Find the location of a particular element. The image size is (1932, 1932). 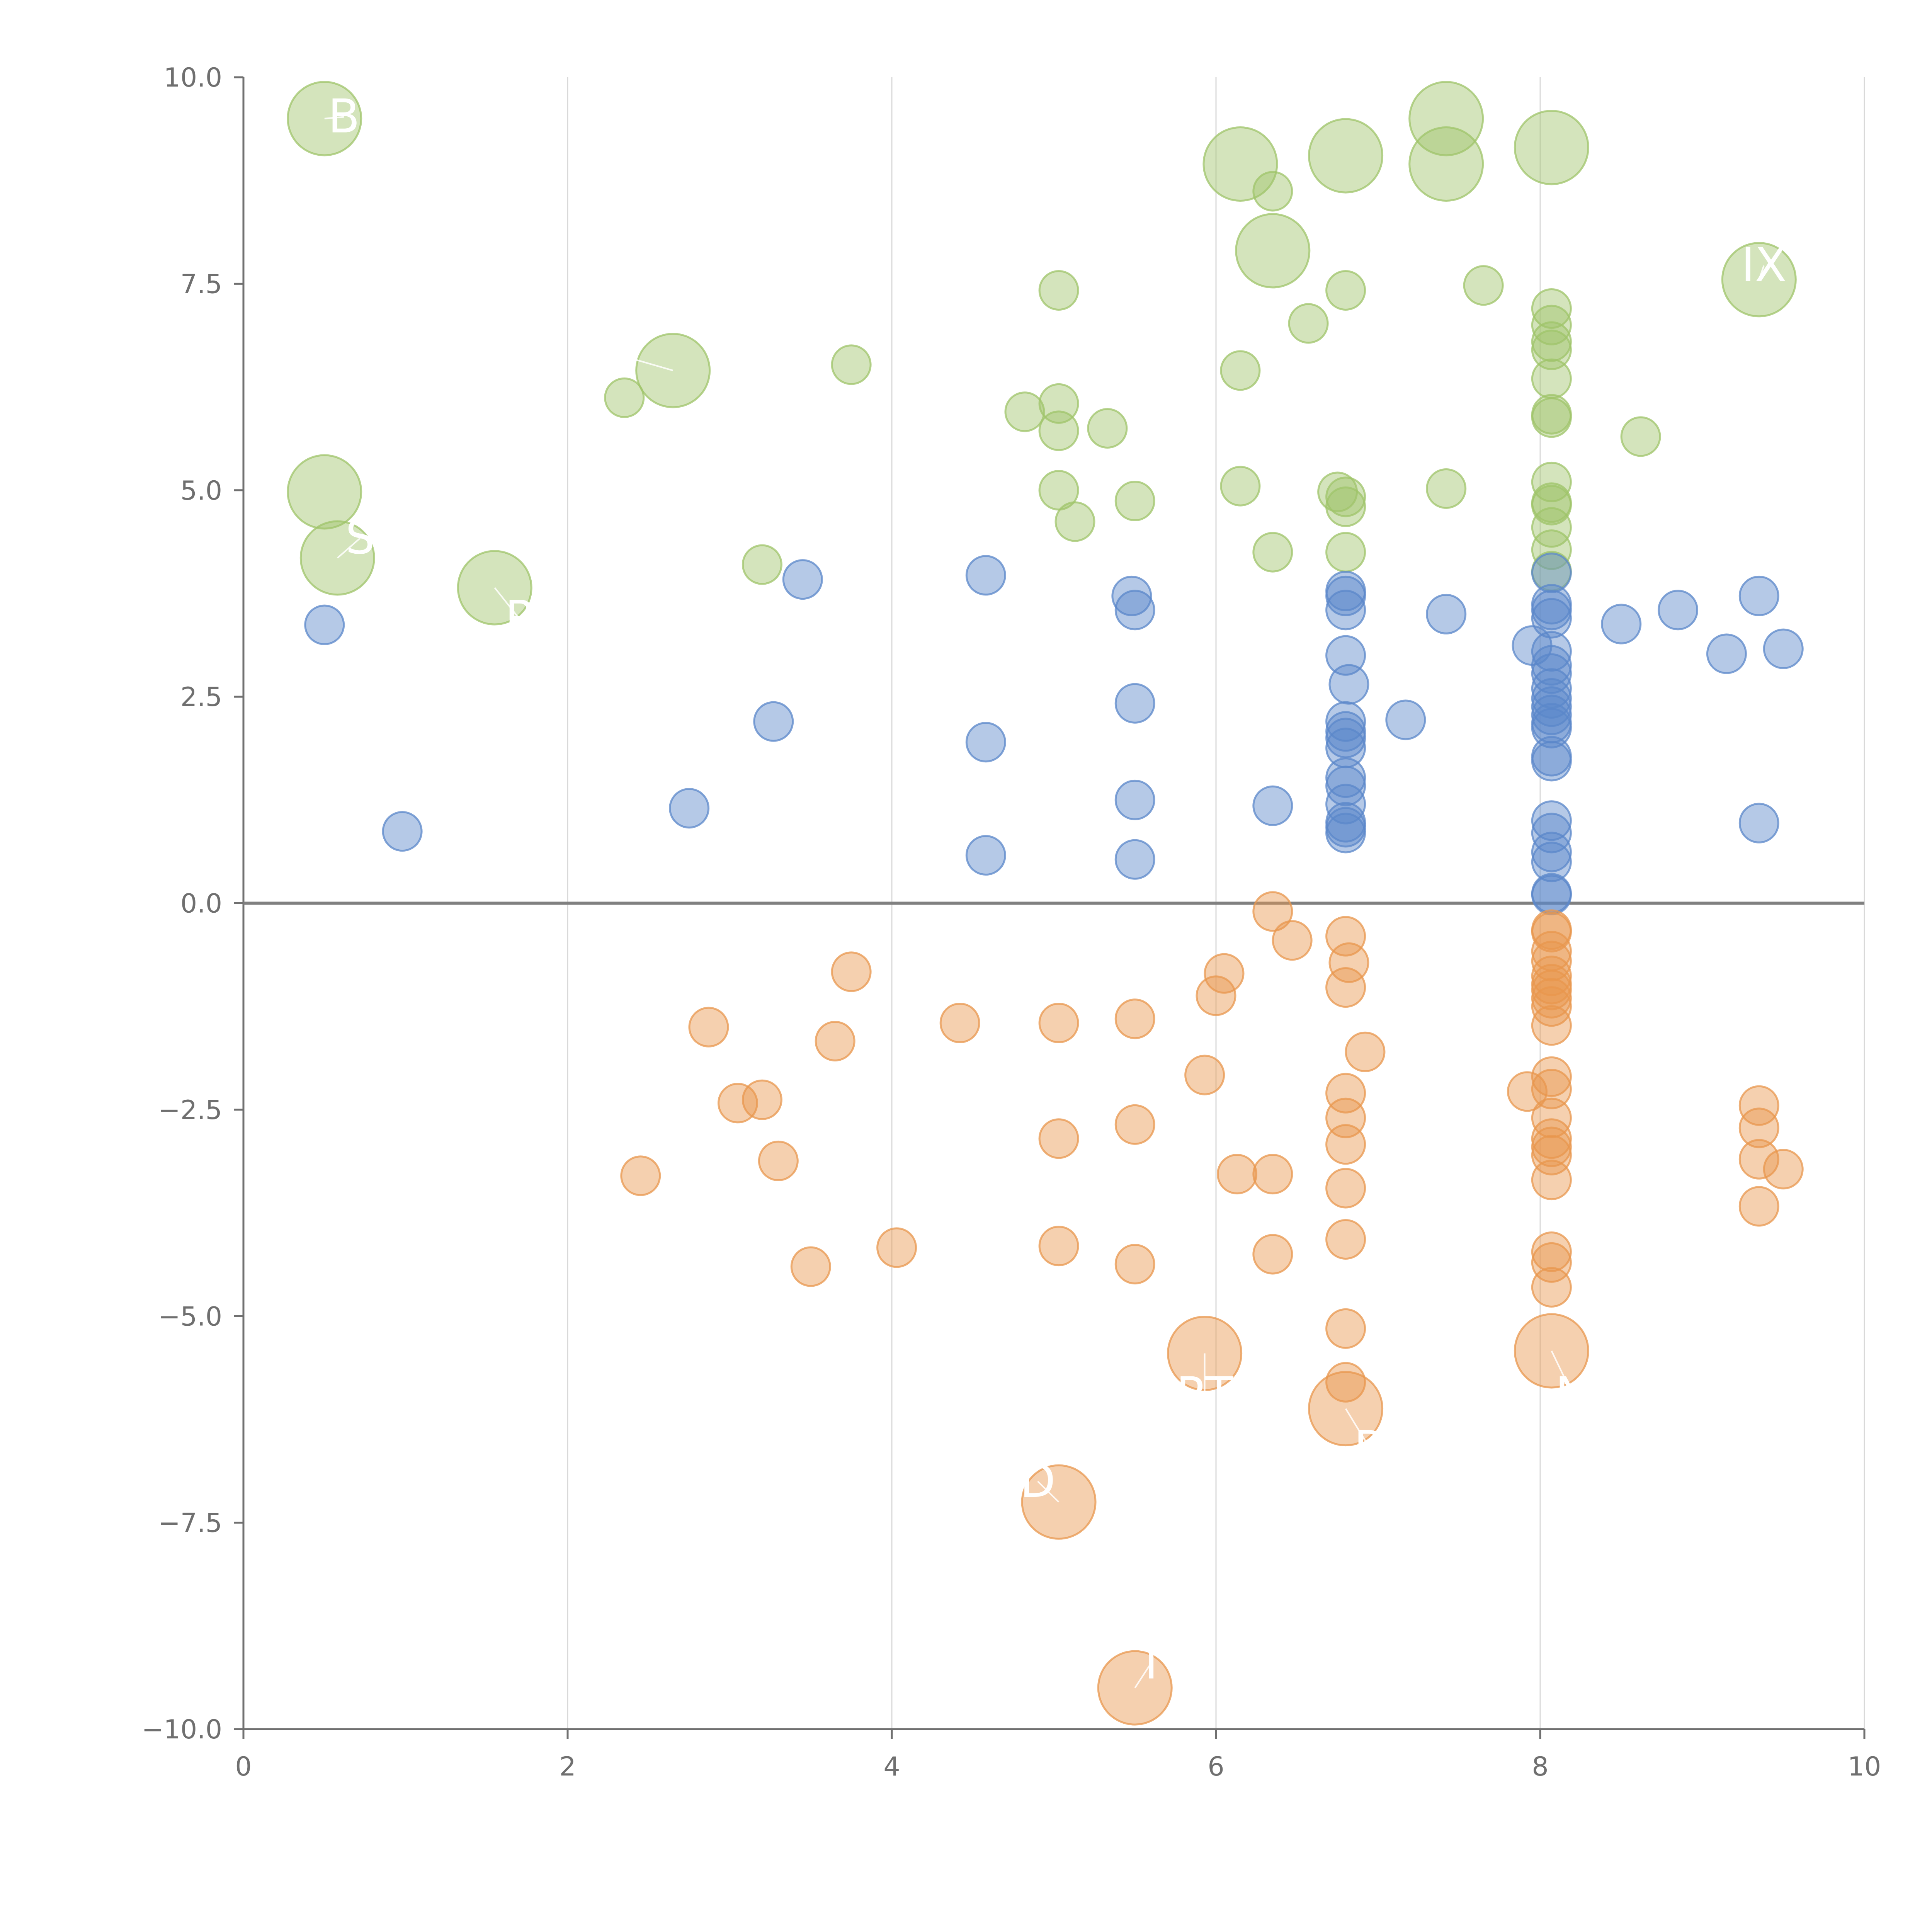

x-tick-label: 0 is located at coordinates (244, 1767).